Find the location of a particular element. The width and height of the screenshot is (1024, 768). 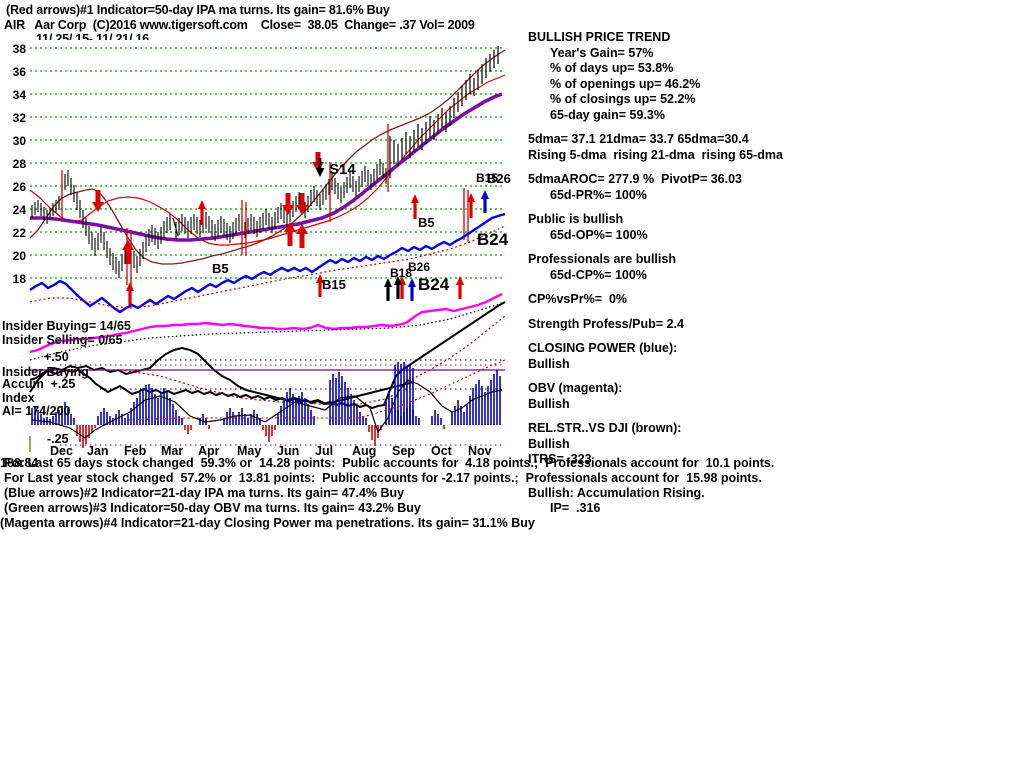

accum-dotted-line is located at coordinates (316, 390).